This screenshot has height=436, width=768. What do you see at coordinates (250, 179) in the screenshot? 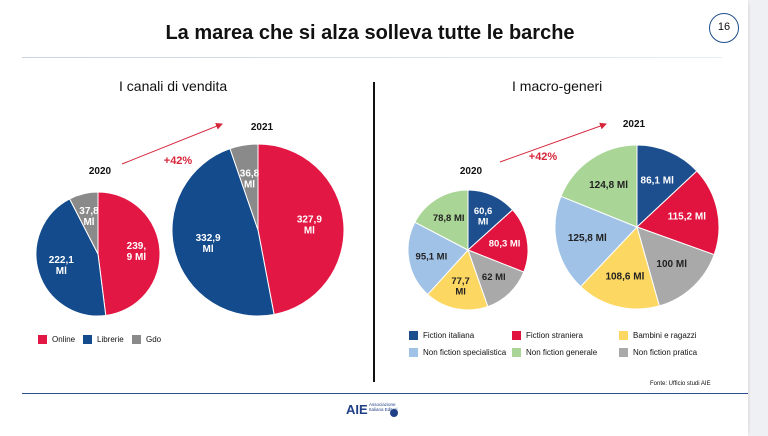
I see `pie-label-2021-gdo: 36,8 Ml` at bounding box center [250, 179].